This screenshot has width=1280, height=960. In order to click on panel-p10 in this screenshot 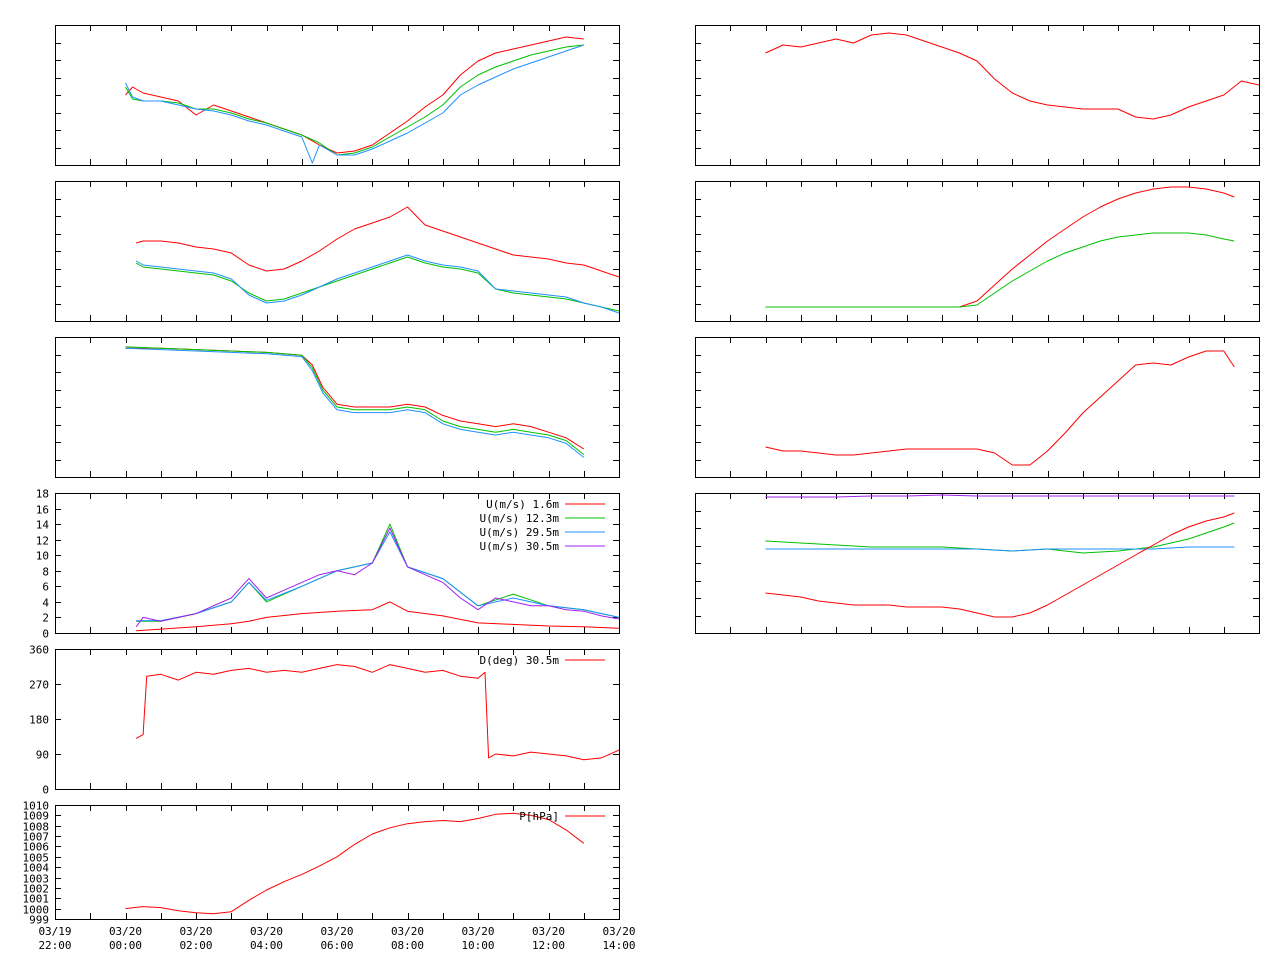, I will do `click(977, 563)`.